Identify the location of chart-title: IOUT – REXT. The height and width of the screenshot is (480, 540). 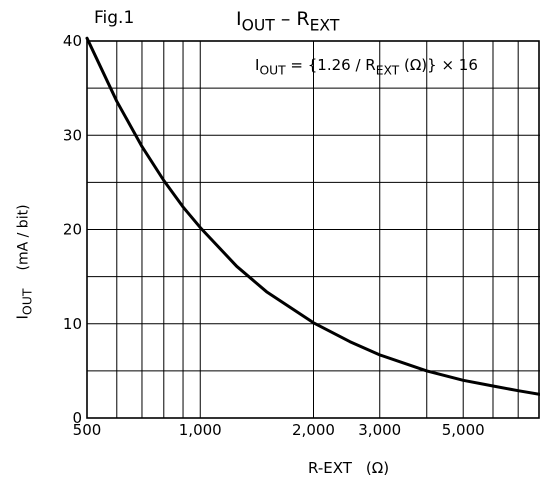
(287, 21).